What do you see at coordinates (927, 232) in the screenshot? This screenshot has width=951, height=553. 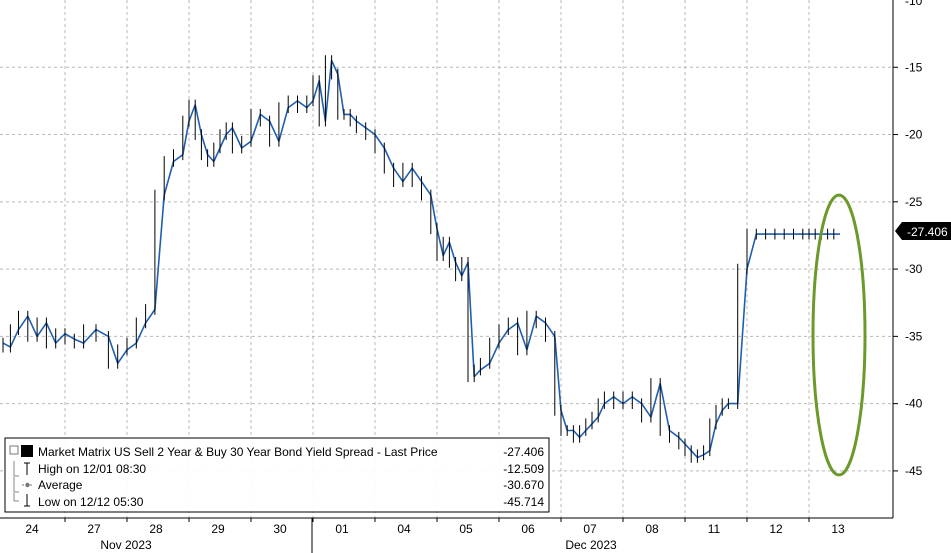 I see `last-value-label-text: -27.406` at bounding box center [927, 232].